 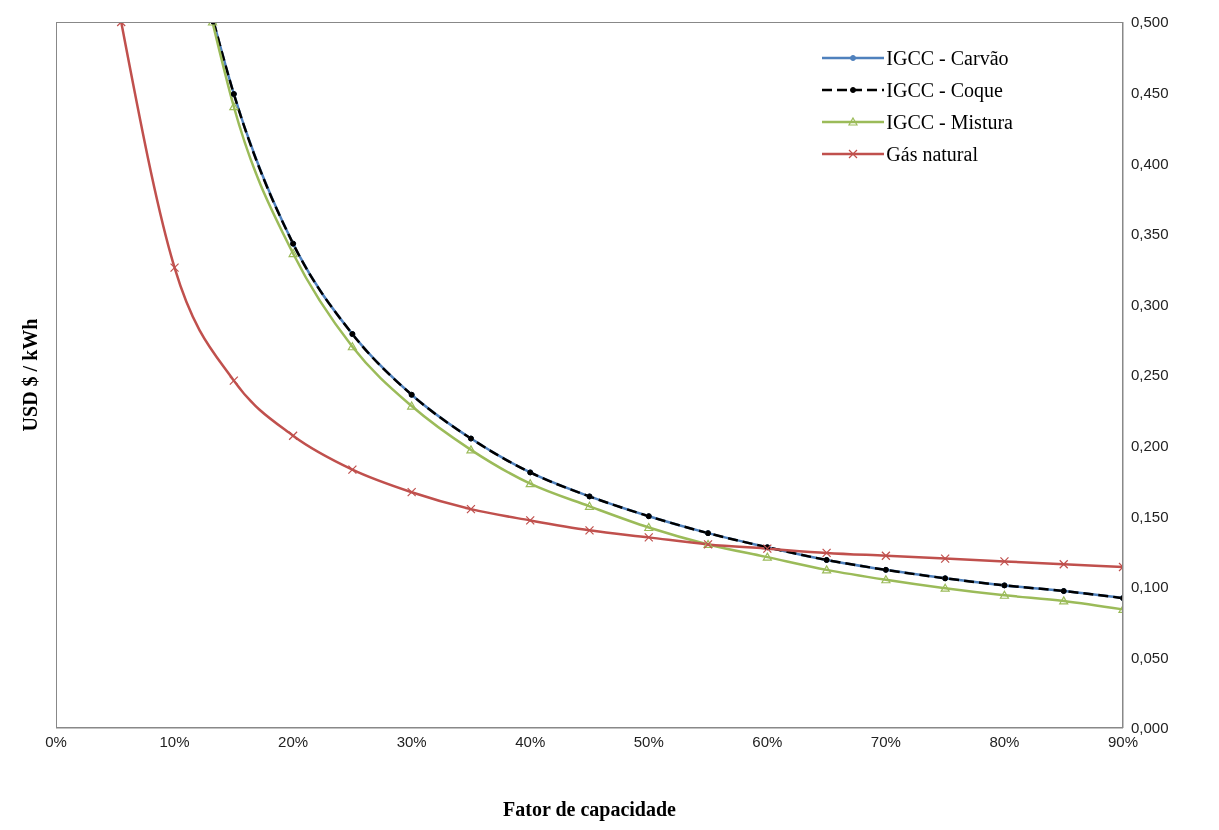 I want to click on y-tick-label: 0,300, so click(x=1150, y=304).